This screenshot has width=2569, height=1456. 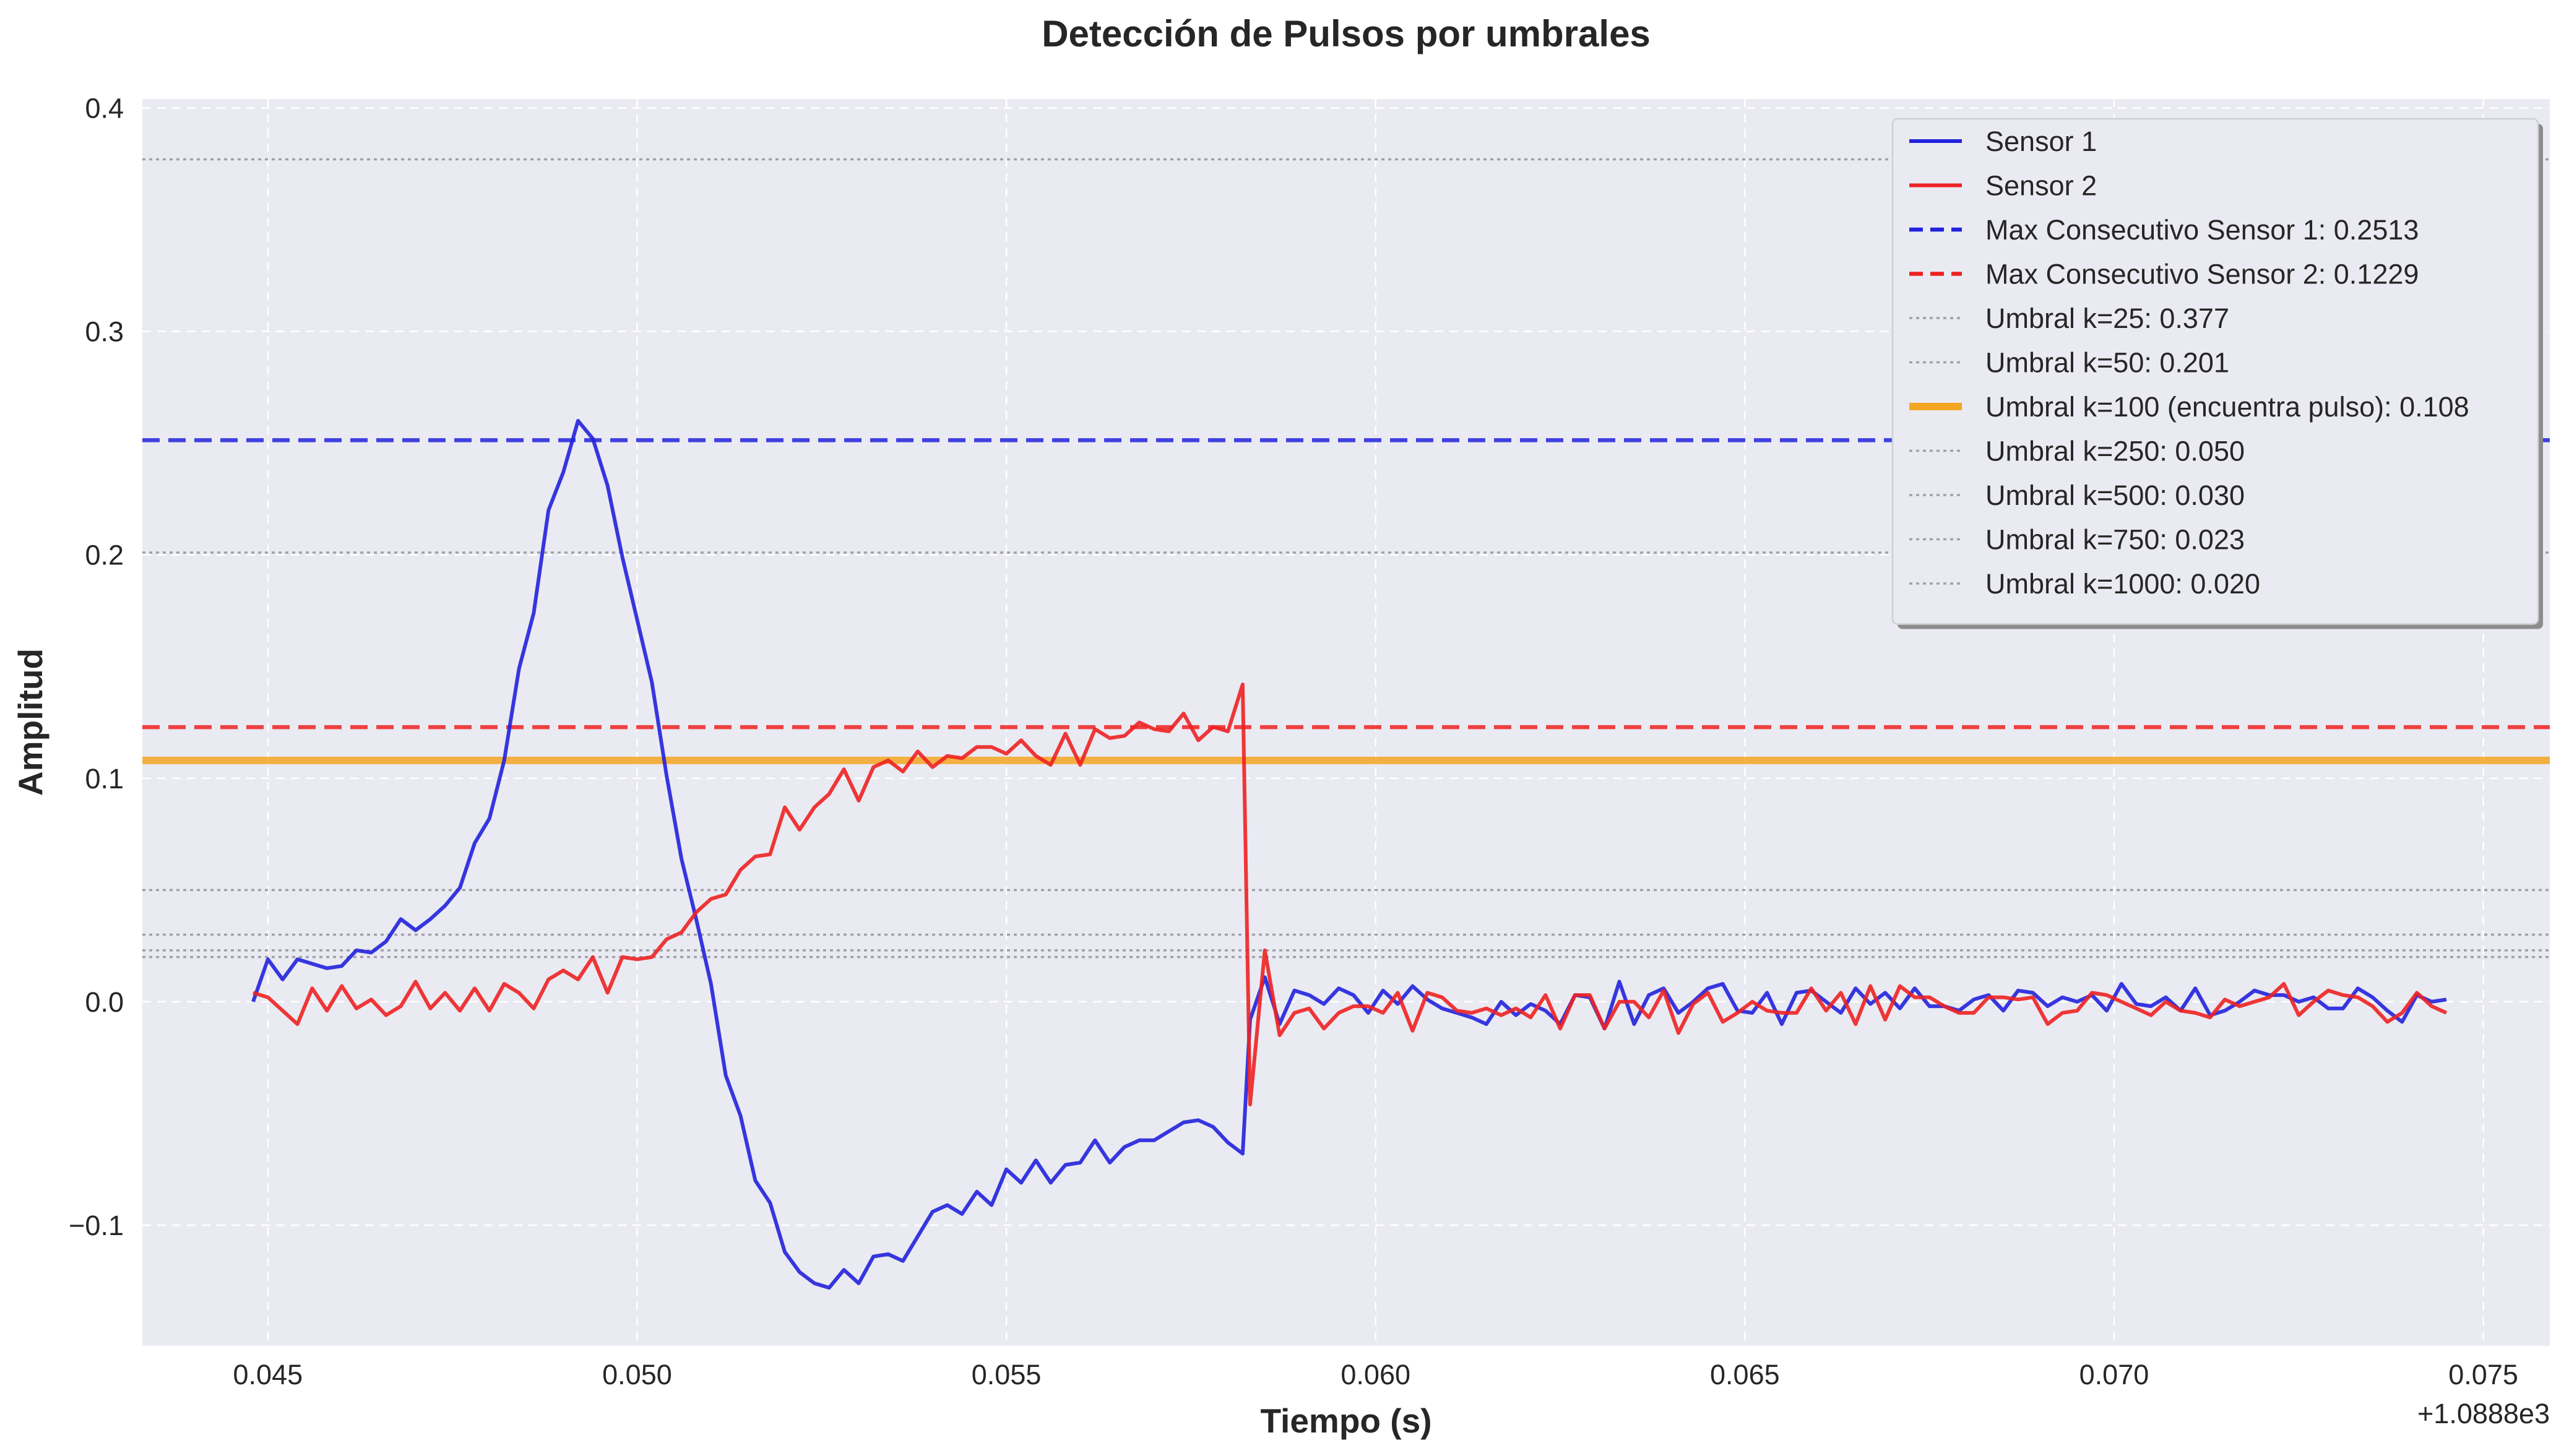 I want to click on x-axis-offset-label: +1.0888e3, so click(x=2483, y=1413).